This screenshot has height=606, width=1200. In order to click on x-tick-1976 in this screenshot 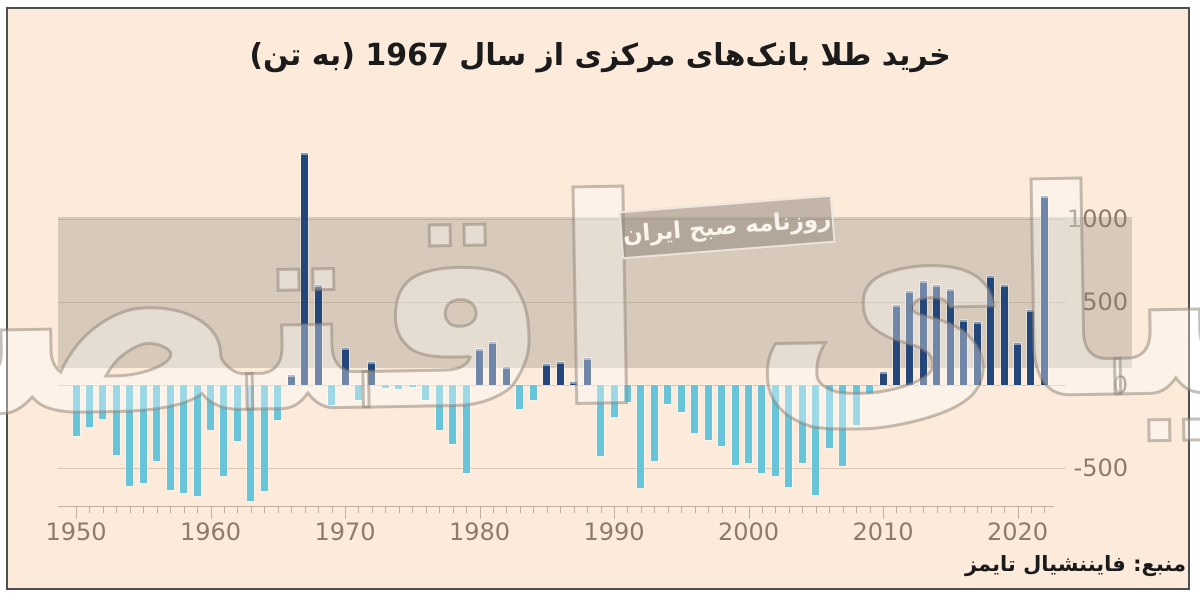, I will do `click(426, 510)`.